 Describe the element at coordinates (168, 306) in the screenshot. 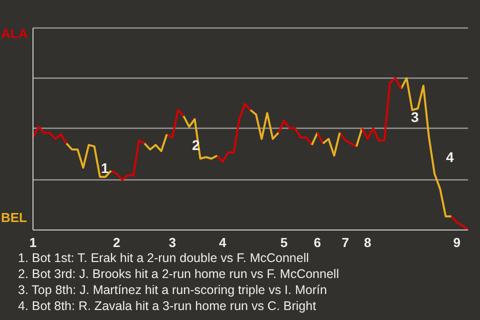

I see `text: 4. Bot 8th: R. Zavala hit a 3-run home run vs C. Bright` at that location.